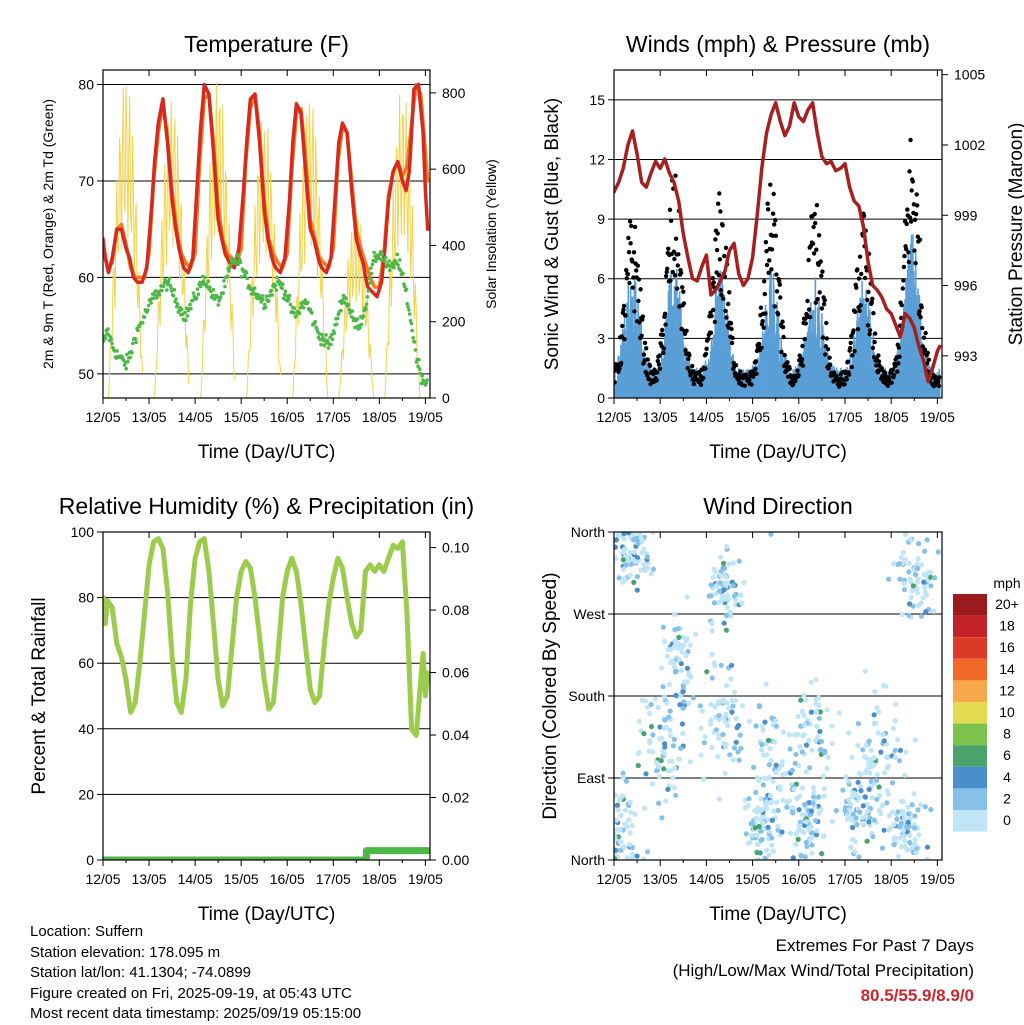 The image size is (1024, 1025). Describe the element at coordinates (552, 234) in the screenshot. I see `y-axis-label: Sonic Wind & Gust (Blue, Black)` at that location.